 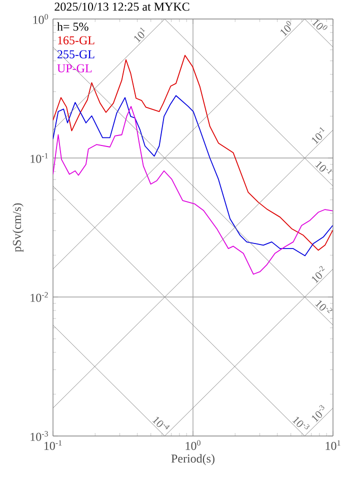 I want to click on annotation: h= 5%, so click(x=72, y=26).